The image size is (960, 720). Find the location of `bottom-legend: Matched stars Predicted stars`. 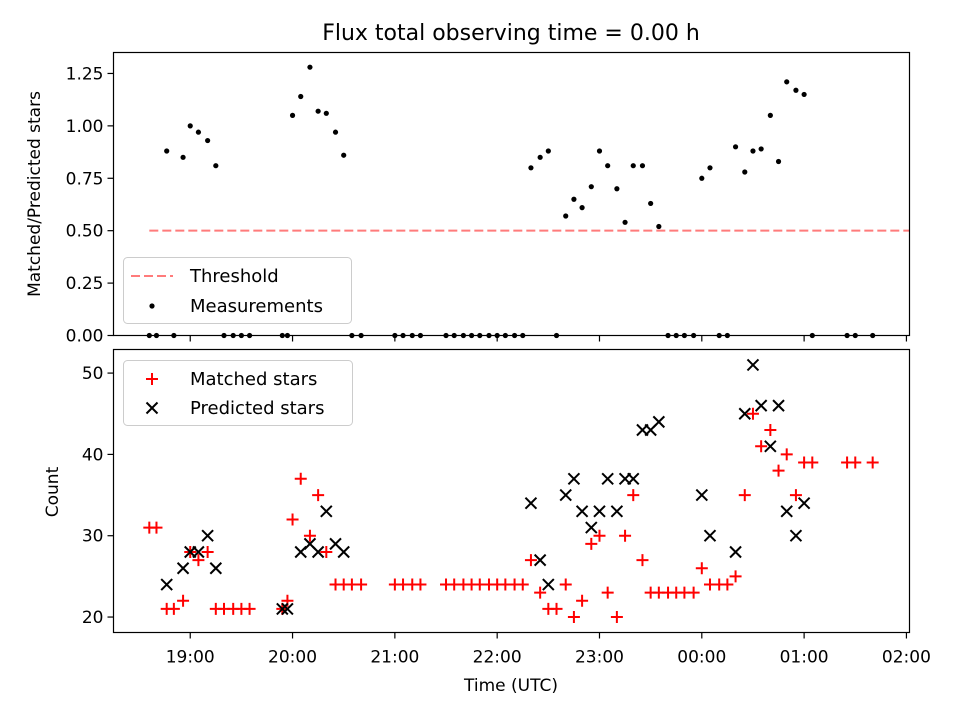

bottom-legend: Matched stars Predicted stars is located at coordinates (238, 393).